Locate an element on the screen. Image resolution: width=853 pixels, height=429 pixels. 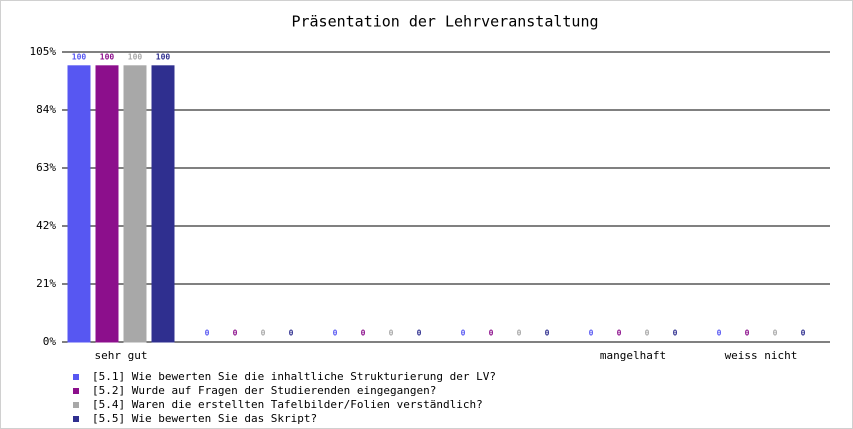
x-tick-label: mangelhaft is located at coordinates (633, 355).